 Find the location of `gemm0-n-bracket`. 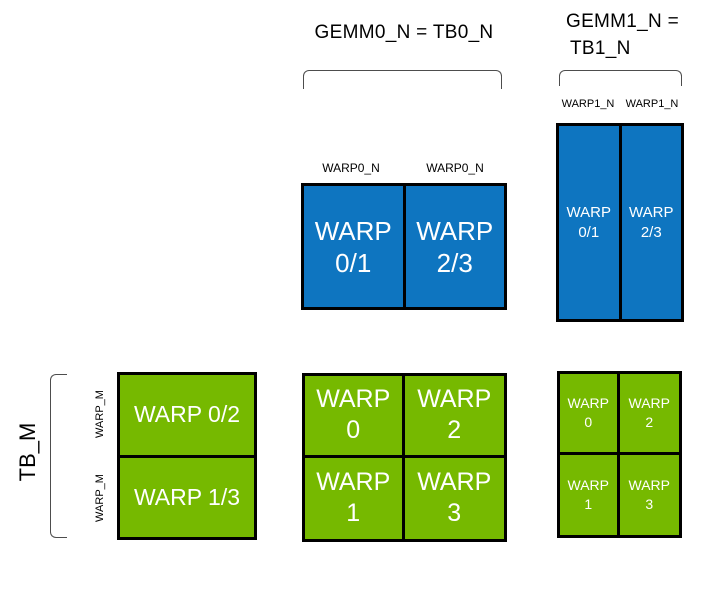

gemm0-n-bracket is located at coordinates (402, 79).